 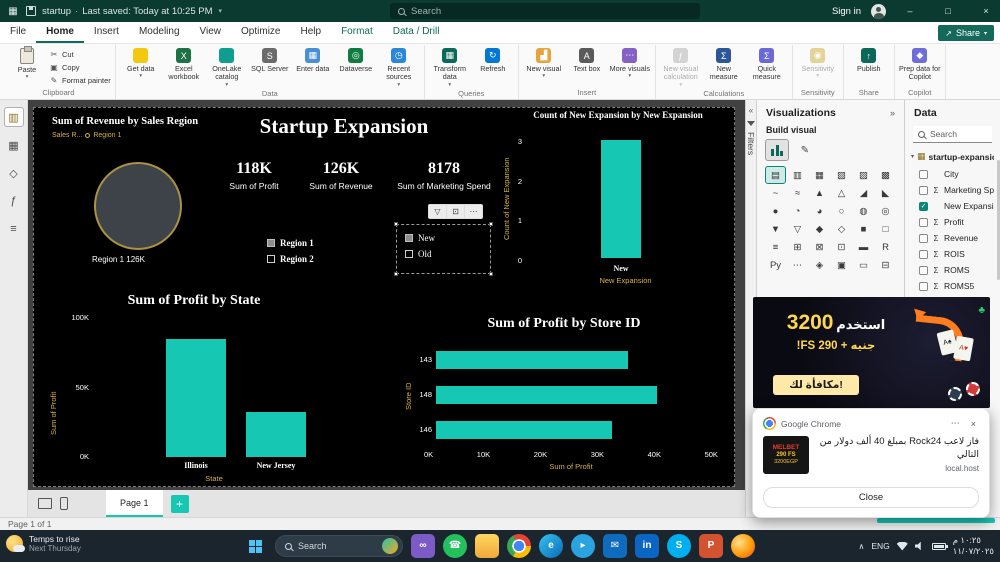 What do you see at coordinates (357, 31) in the screenshot?
I see `ribbon-tab: Format` at bounding box center [357, 31].